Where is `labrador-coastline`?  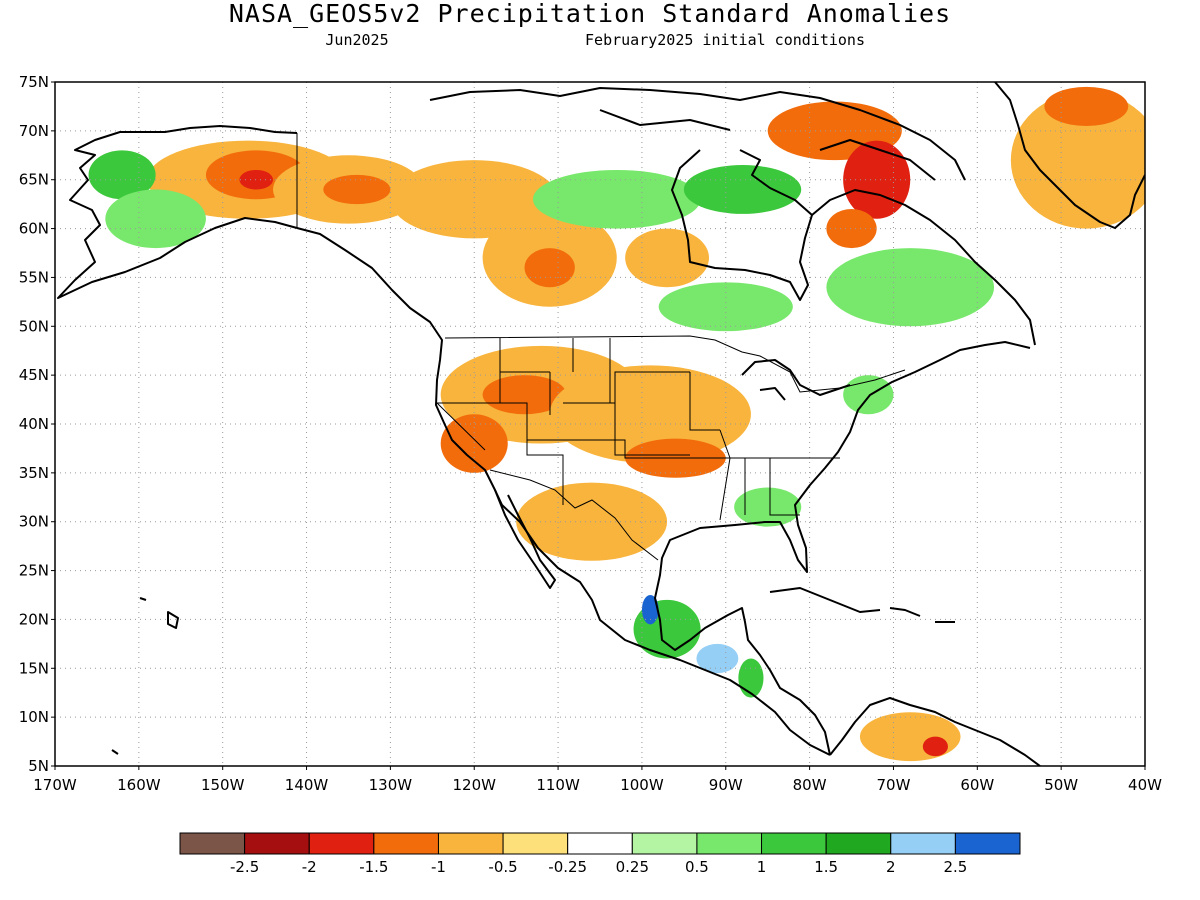 labrador-coastline is located at coordinates (923, 267).